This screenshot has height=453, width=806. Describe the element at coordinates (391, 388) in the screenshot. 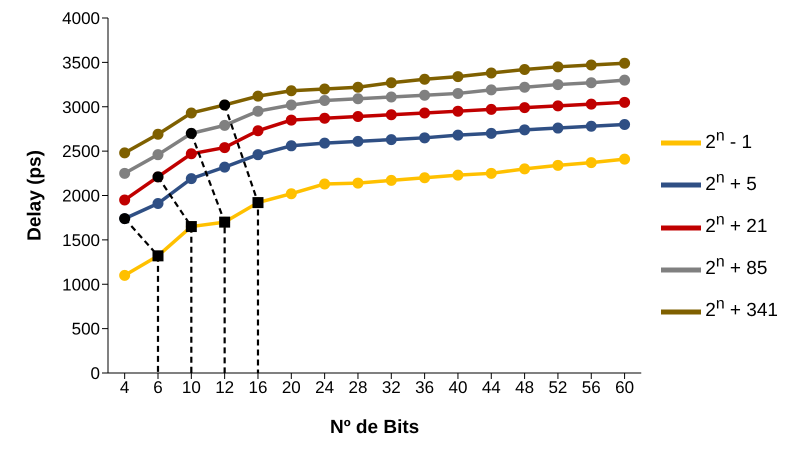

I see `x-tick-label: 32` at that location.